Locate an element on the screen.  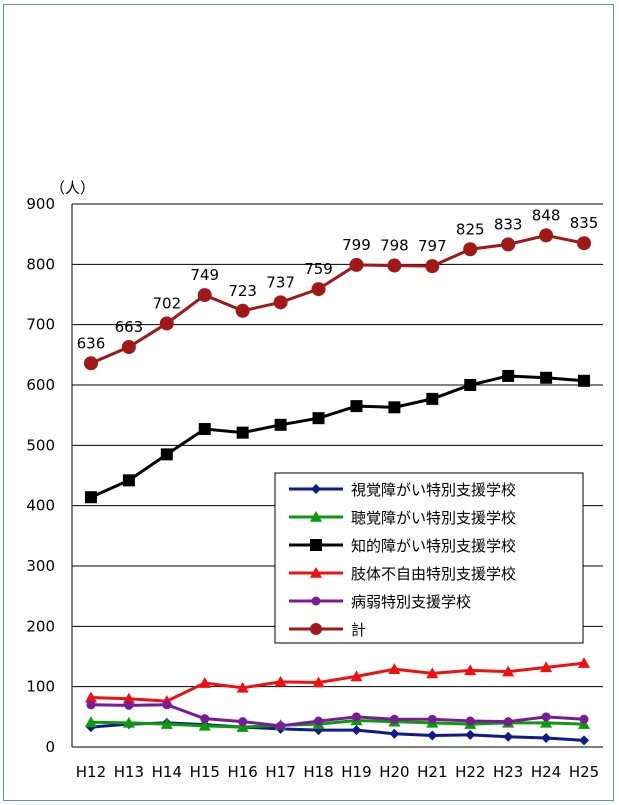
x-tick-label: H16 is located at coordinates (242, 772).